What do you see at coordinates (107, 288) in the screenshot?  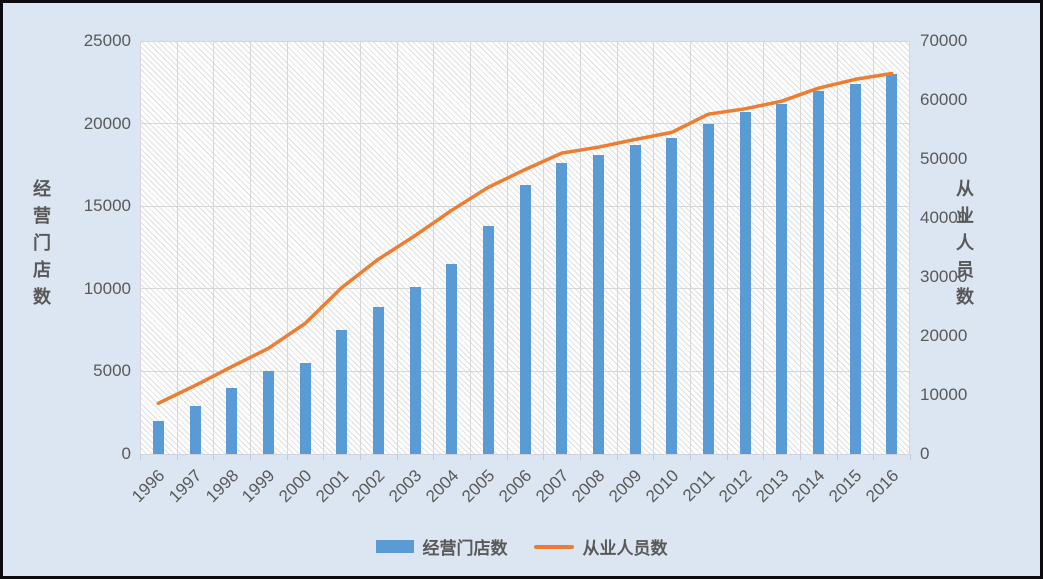 I see `left-tick-label-10000: 10000` at bounding box center [107, 288].